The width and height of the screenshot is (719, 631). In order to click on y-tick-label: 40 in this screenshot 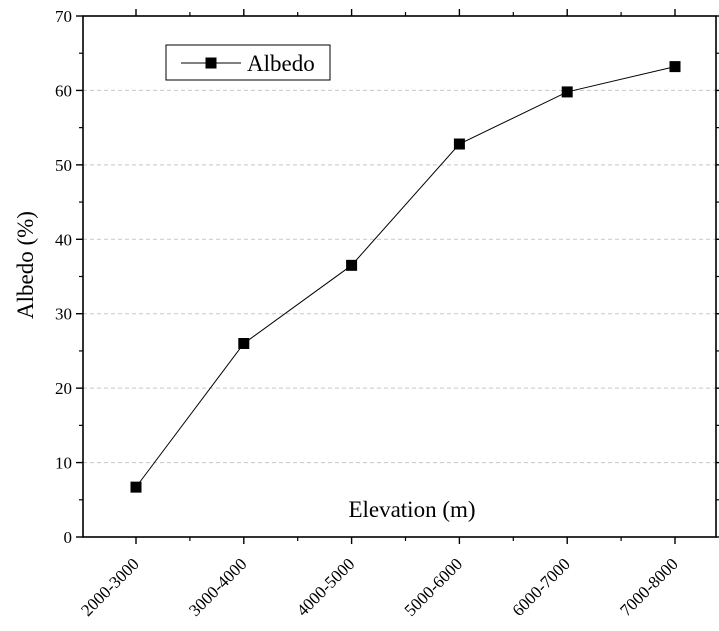, I will do `click(63, 239)`.